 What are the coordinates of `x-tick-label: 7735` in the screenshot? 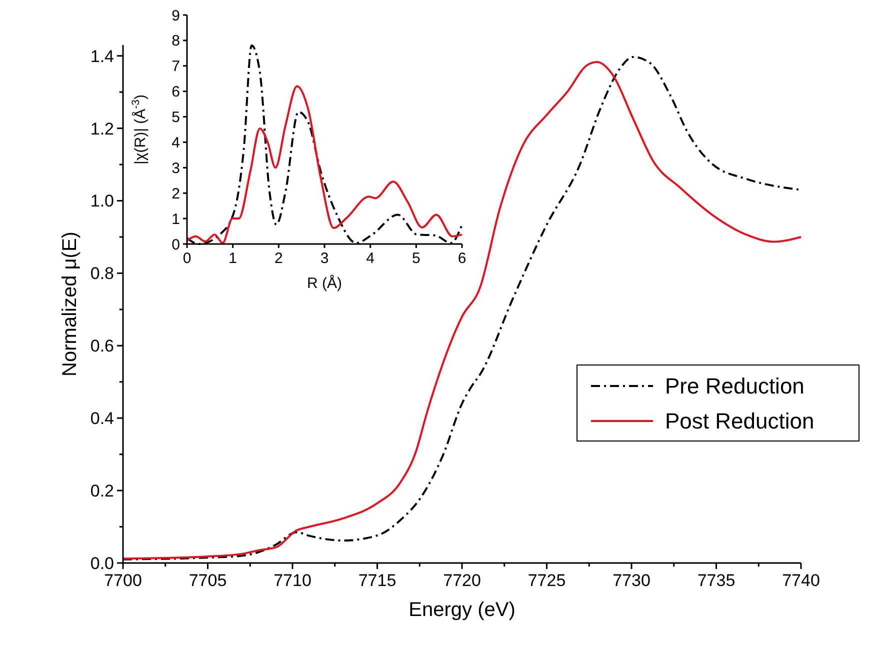 It's located at (716, 580).